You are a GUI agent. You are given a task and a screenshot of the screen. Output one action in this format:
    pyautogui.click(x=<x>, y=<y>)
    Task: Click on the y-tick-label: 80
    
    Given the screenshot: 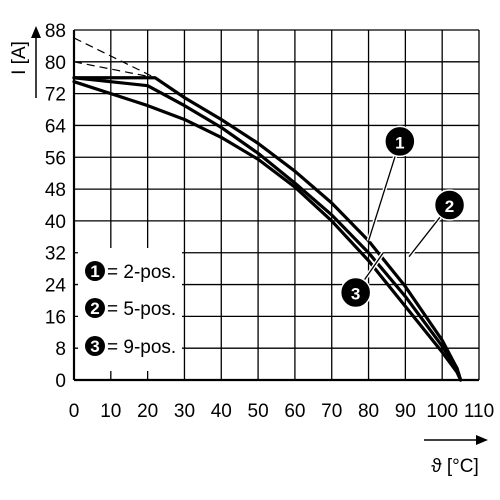 What is the action you would take?
    pyautogui.click(x=55, y=63)
    